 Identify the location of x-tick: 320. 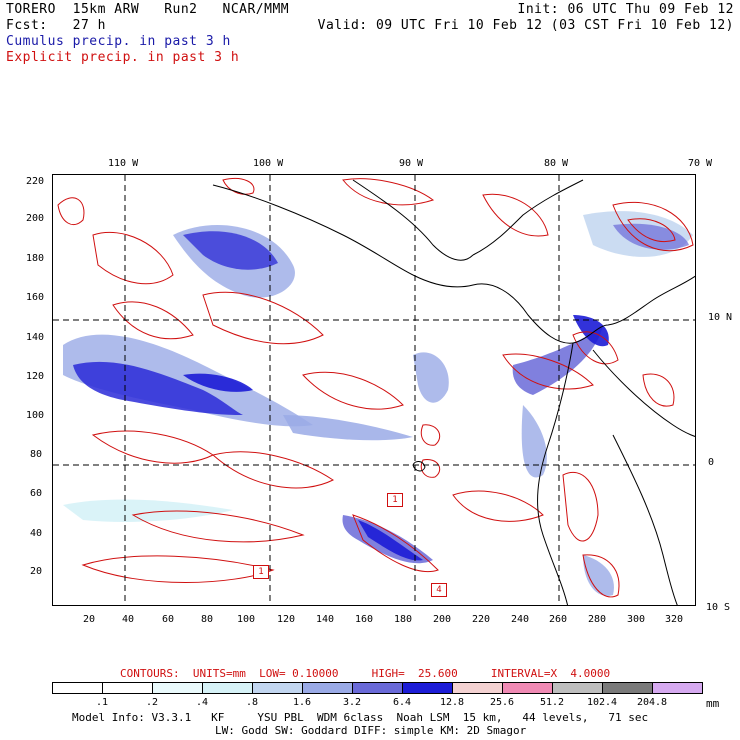
(674, 619).